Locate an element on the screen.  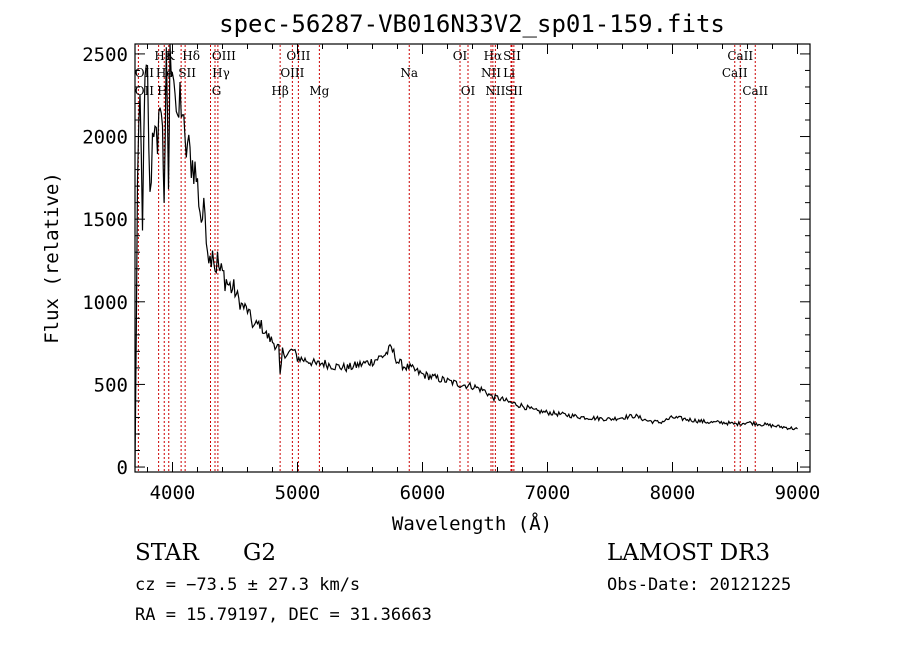
y-tick-label: 1000 is located at coordinates (105, 303).